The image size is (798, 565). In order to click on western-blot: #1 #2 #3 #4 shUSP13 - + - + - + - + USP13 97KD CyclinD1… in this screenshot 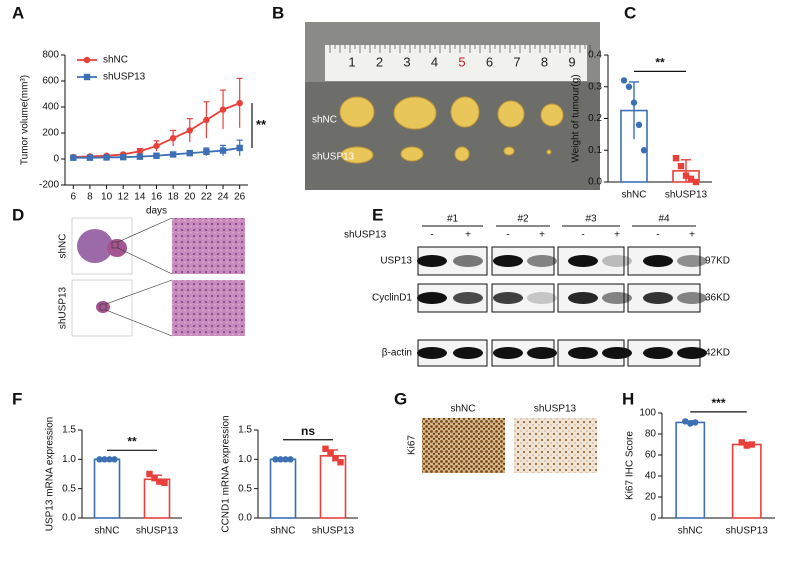, I will do `click(537, 290)`.